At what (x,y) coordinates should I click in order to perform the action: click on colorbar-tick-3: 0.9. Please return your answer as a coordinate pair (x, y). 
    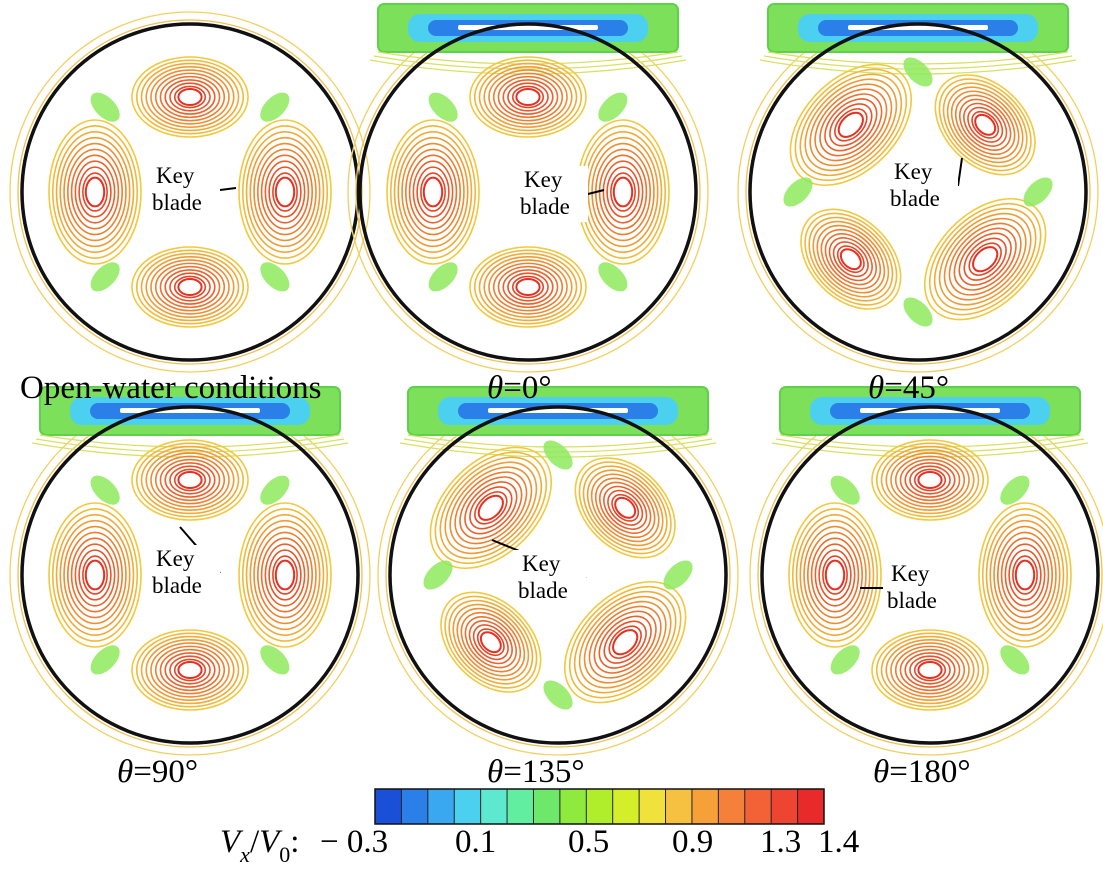
    Looking at the image, I should click on (692, 842).